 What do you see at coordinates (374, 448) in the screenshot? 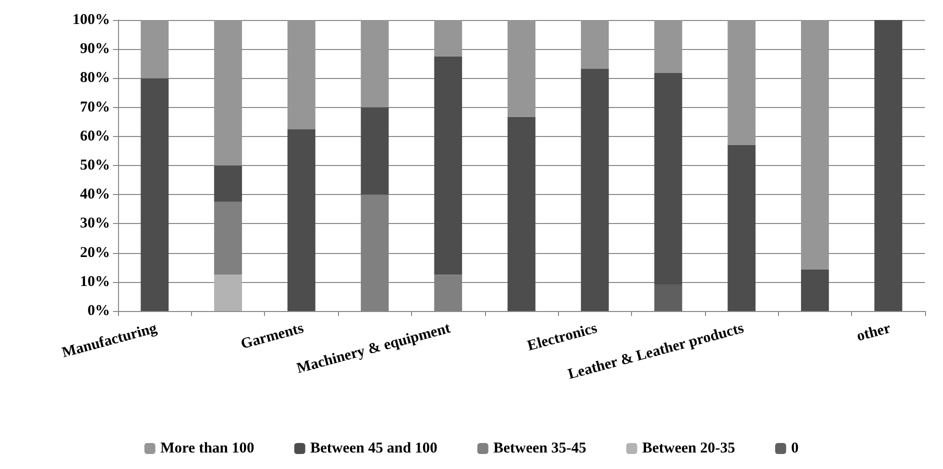
I see `legend-label: Between 45 and 100` at bounding box center [374, 448].